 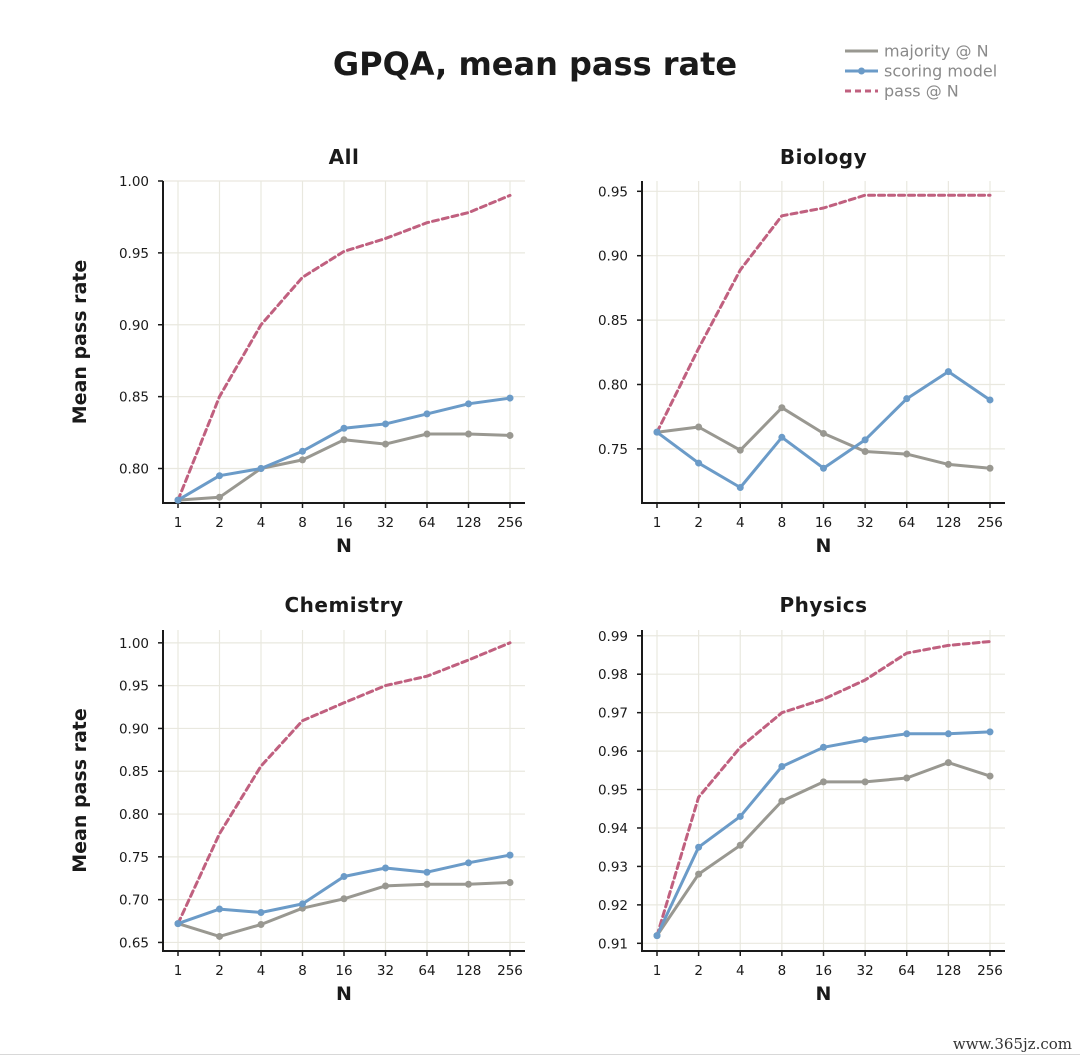 What do you see at coordinates (385, 523) in the screenshot?
I see `x-tick-label: 32` at bounding box center [385, 523].